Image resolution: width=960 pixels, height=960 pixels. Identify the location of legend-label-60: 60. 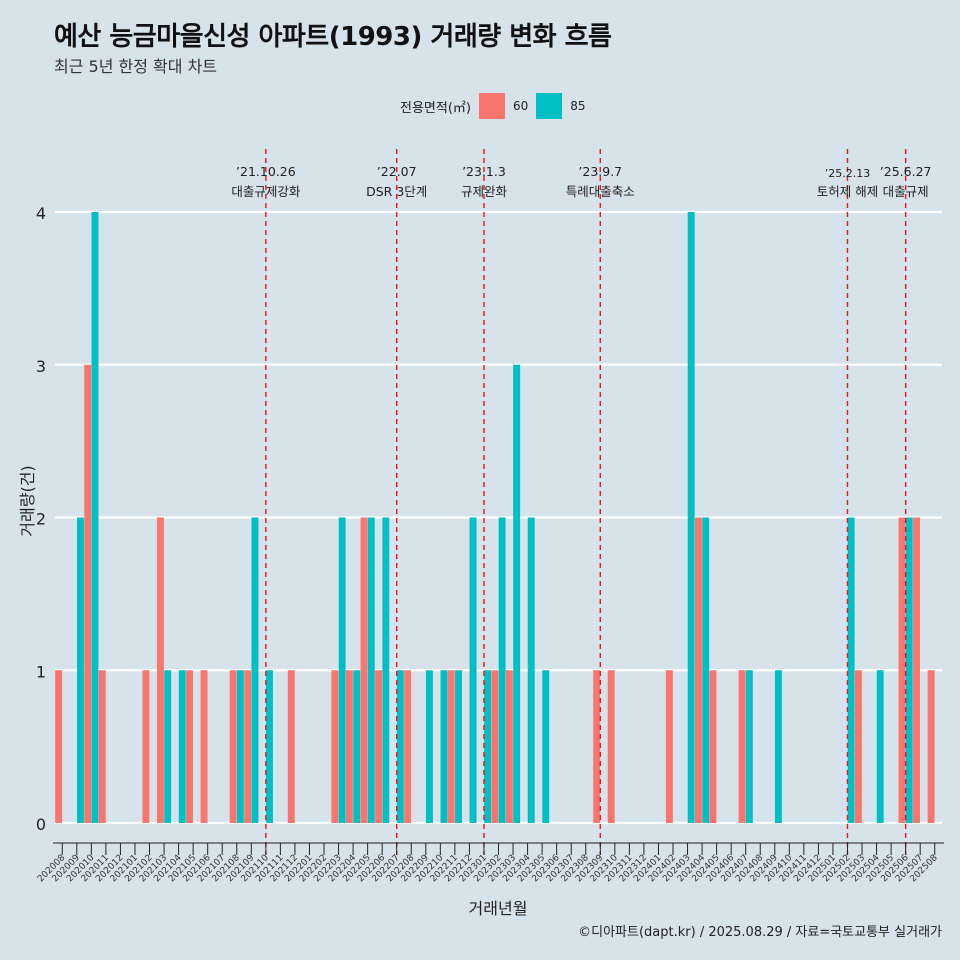
(520, 106).